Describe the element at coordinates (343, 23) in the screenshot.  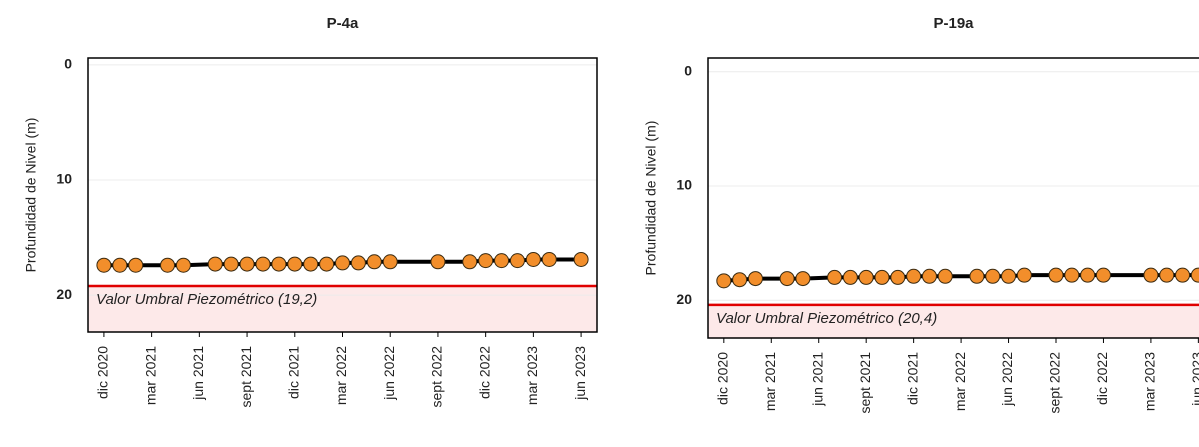
I see `chart-title: P-4a` at that location.